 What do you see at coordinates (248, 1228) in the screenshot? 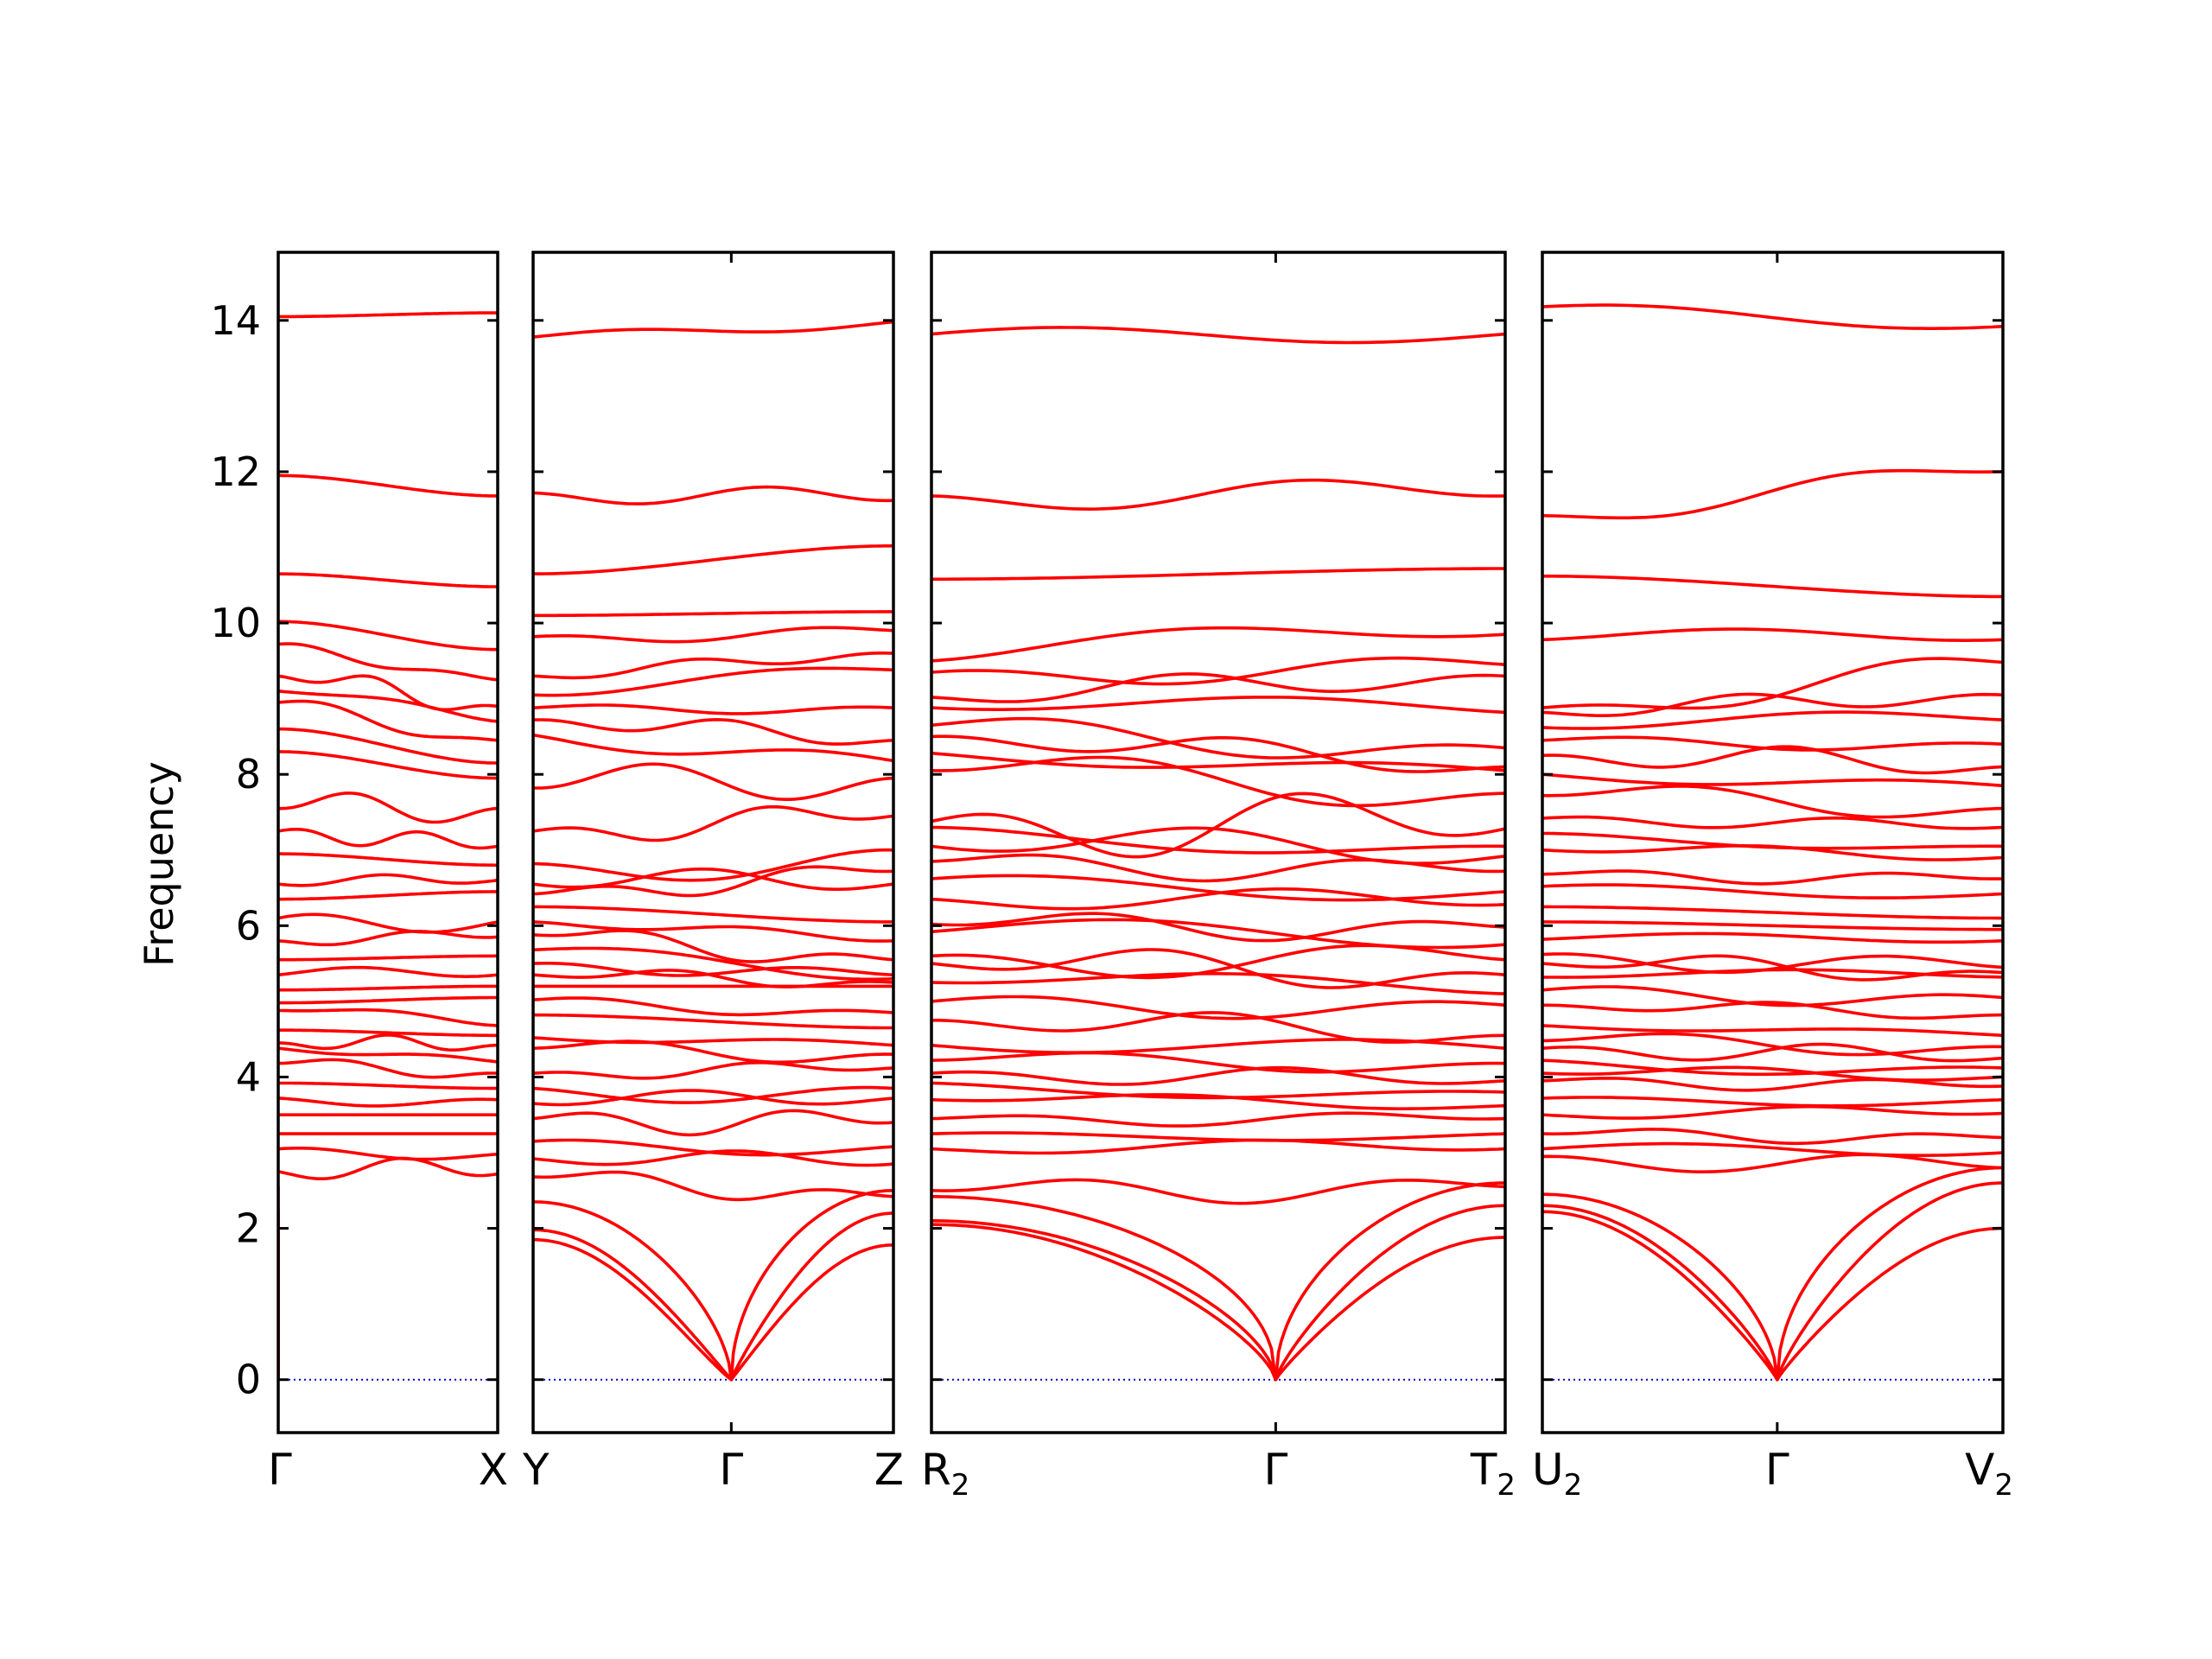
I see `y-tick-label: 2` at bounding box center [248, 1228].